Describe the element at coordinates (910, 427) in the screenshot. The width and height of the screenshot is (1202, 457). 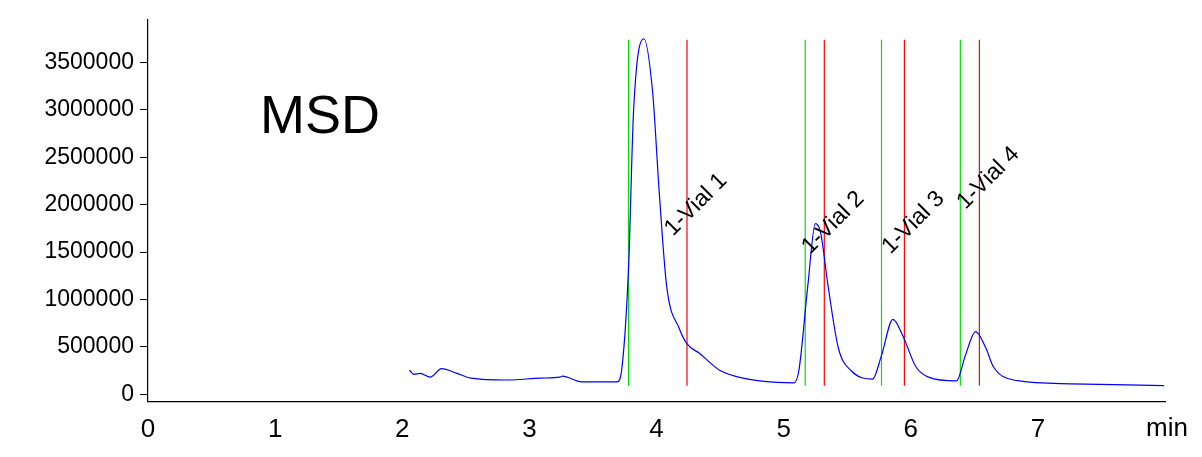
I see `x-tick-label: 6` at that location.